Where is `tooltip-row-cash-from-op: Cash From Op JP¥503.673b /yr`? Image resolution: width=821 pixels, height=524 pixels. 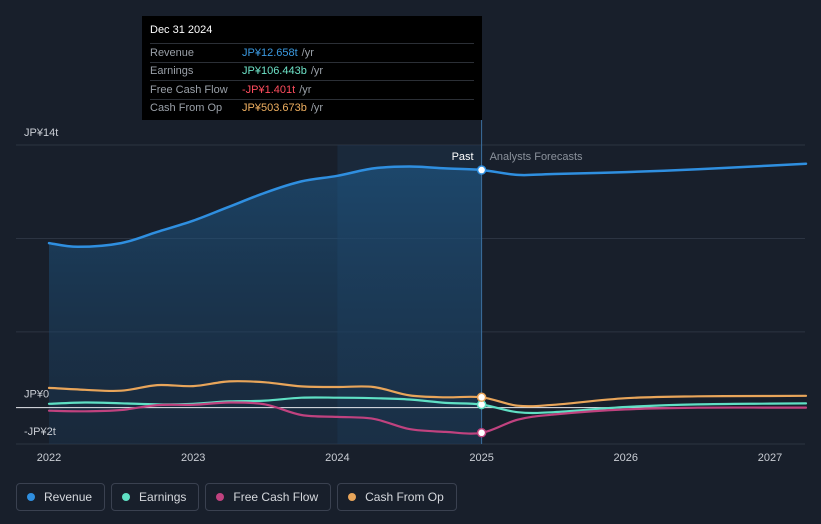
tooltip-row-cash-from-op: Cash From Op JP¥503.673b /yr is located at coordinates (312, 108).